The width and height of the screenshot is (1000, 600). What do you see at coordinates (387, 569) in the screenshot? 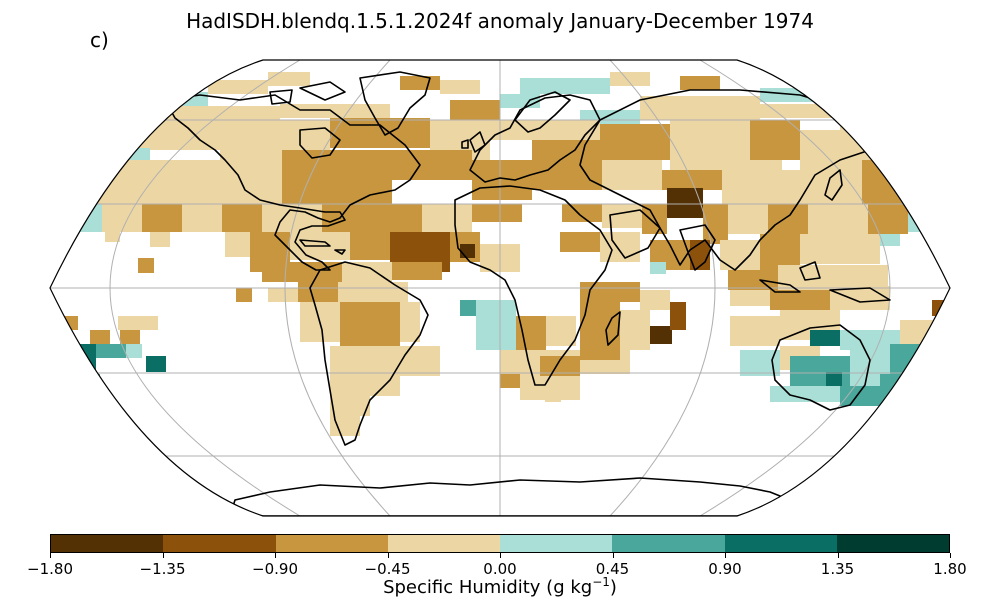
I see `colorbar-tick-label: −0.45` at bounding box center [387, 569].